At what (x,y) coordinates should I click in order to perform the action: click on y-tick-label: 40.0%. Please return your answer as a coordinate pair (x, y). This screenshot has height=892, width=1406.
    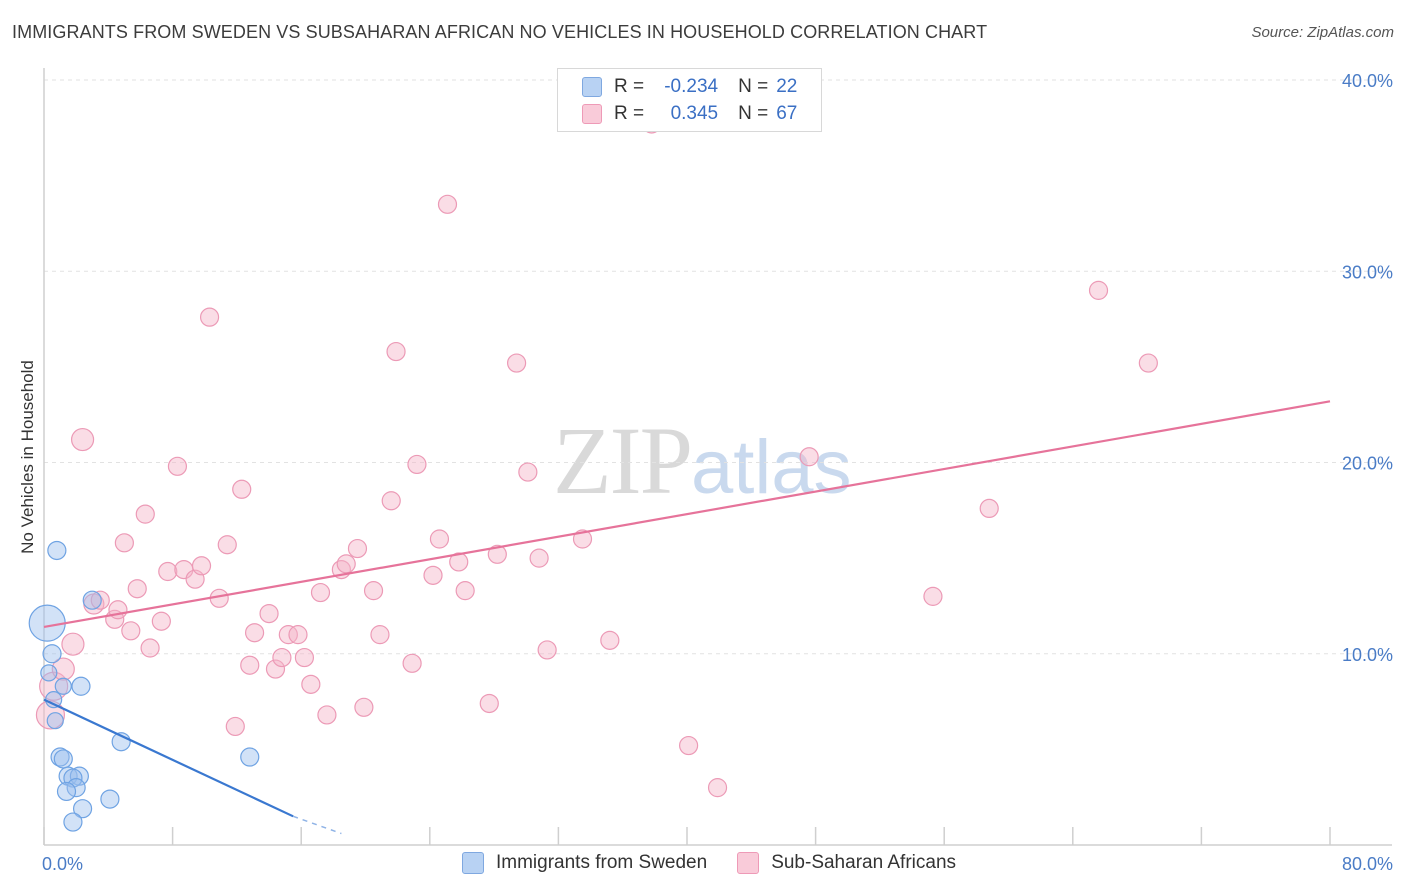
    Looking at the image, I should click on (1367, 81).